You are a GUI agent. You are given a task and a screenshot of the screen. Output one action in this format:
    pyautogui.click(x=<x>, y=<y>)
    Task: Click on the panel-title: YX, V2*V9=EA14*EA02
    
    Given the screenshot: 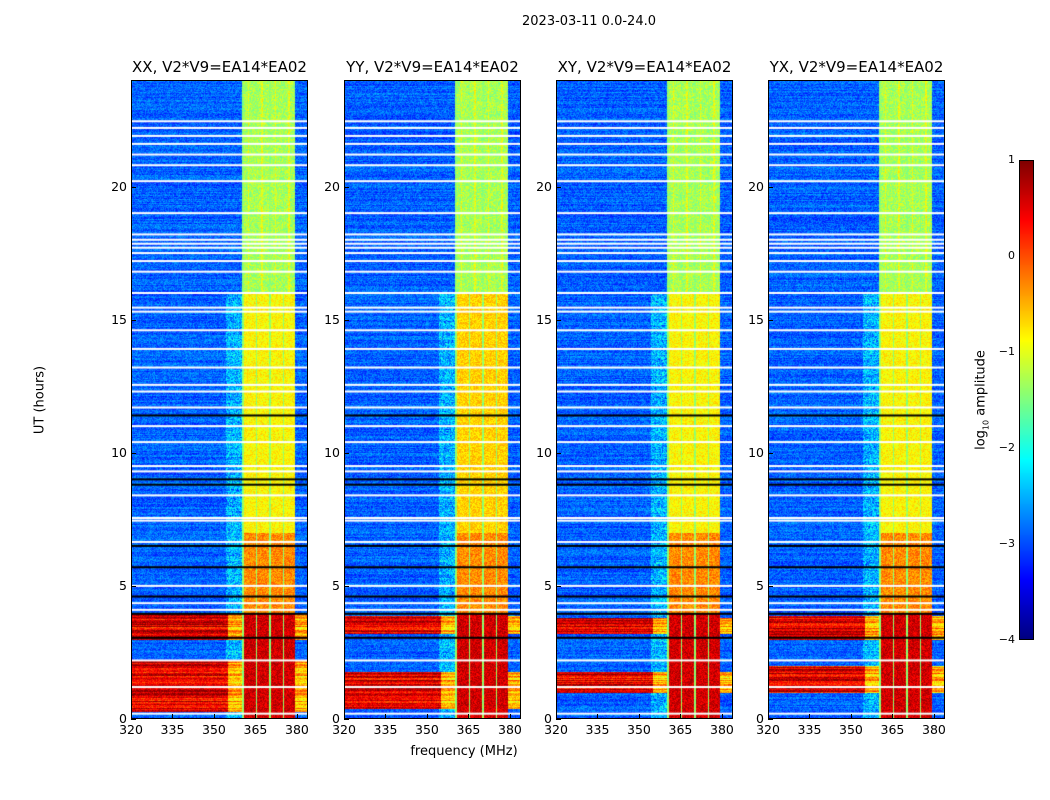 What is the action you would take?
    pyautogui.click(x=856, y=67)
    